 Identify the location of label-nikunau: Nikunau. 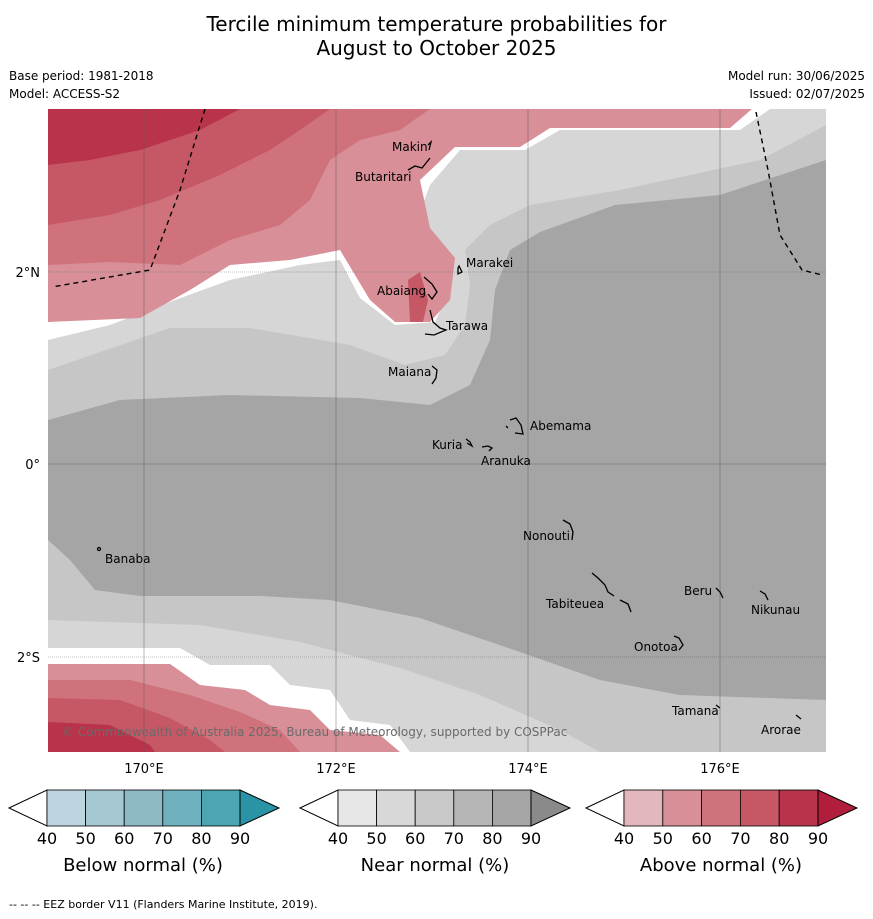
(775, 610).